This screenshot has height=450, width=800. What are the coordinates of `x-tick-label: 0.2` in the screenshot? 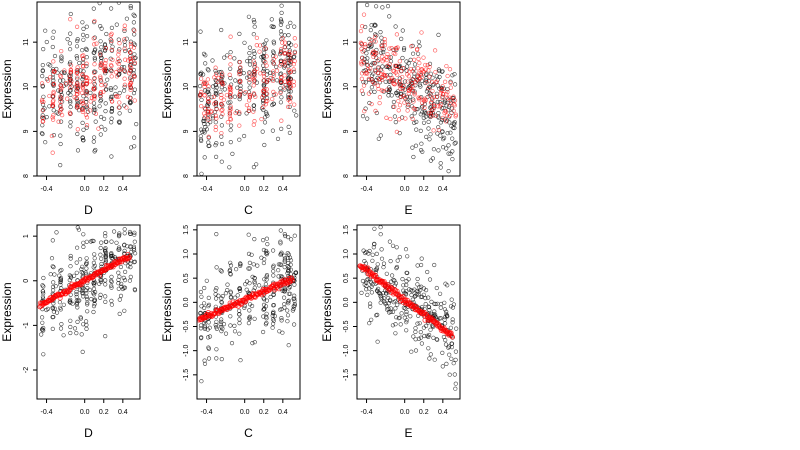 It's located at (104, 412).